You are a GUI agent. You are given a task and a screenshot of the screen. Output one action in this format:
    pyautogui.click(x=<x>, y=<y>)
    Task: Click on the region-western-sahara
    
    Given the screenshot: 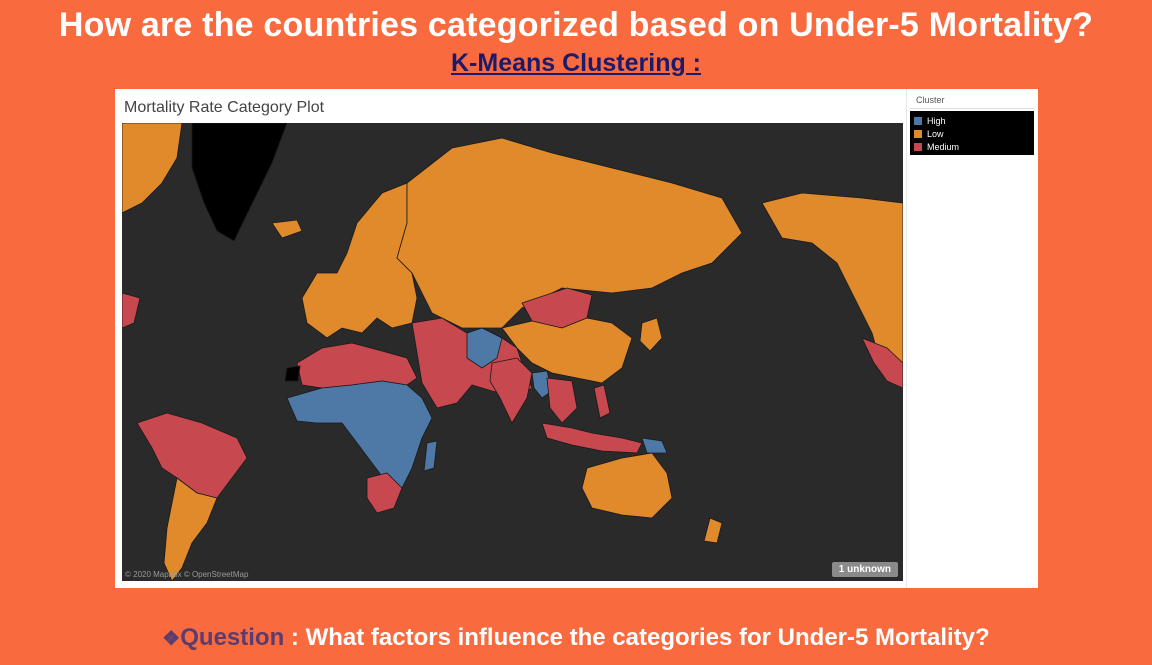 What is the action you would take?
    pyautogui.click(x=292, y=373)
    